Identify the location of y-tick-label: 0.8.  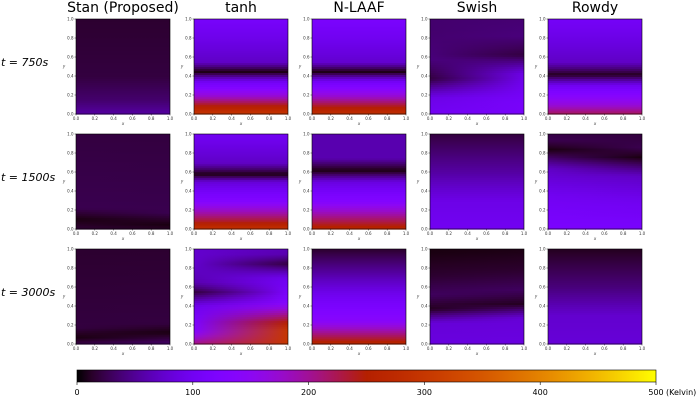
(424, 37).